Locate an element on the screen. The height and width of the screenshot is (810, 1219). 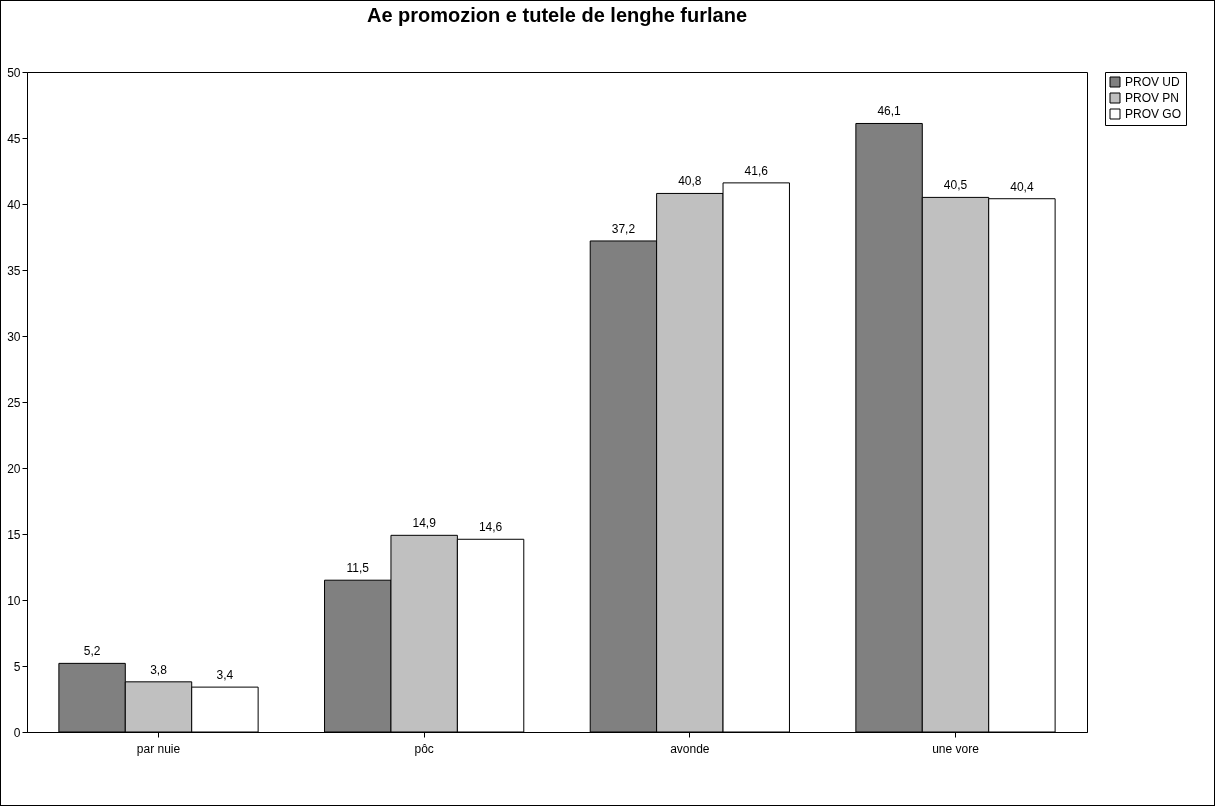
data-label: 14,6 is located at coordinates (490, 527).